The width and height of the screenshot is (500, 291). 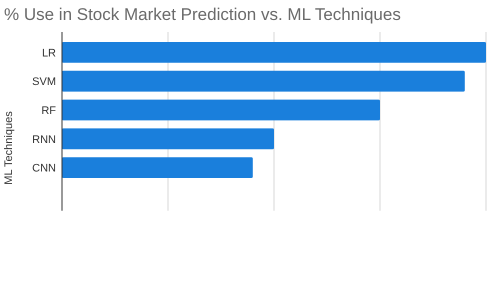 What do you see at coordinates (9, 147) in the screenshot?
I see `y-axis-title: ML Techniques` at bounding box center [9, 147].